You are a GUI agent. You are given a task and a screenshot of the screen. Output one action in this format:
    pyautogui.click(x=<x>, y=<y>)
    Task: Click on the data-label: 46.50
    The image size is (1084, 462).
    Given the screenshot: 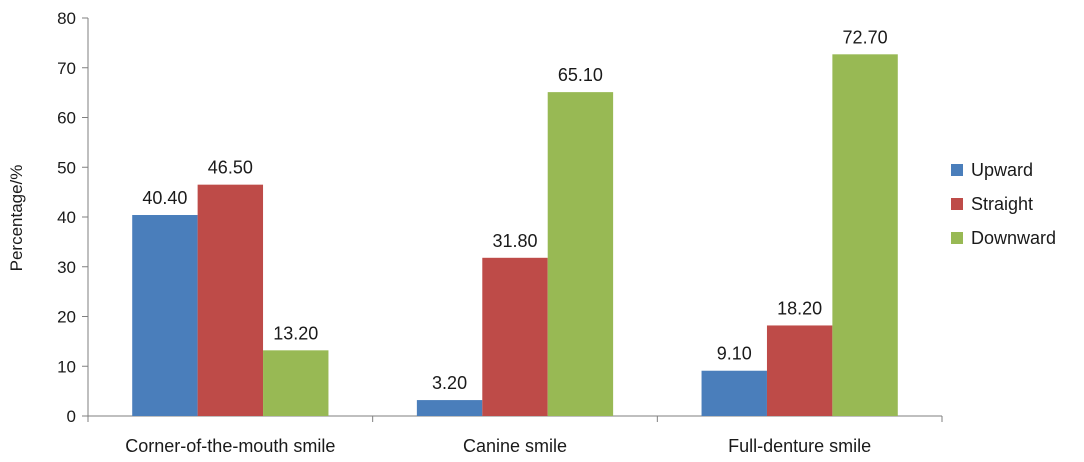 What is the action you would take?
    pyautogui.click(x=230, y=168)
    